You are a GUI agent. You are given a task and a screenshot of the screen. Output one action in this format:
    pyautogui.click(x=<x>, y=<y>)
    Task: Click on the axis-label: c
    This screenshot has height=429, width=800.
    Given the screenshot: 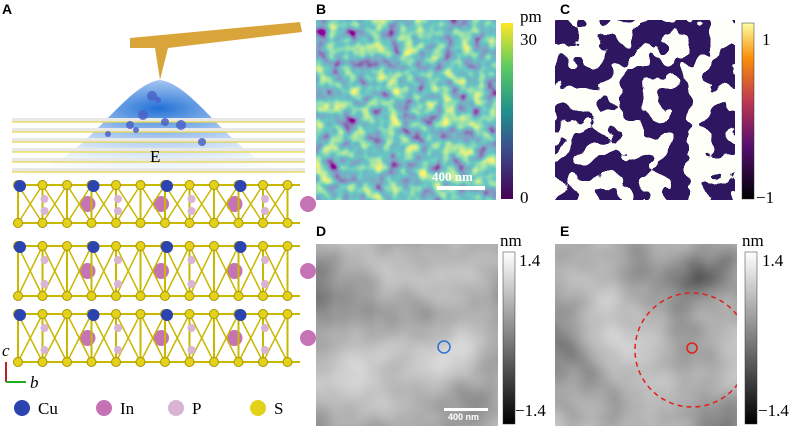 What is the action you would take?
    pyautogui.click(x=6, y=350)
    